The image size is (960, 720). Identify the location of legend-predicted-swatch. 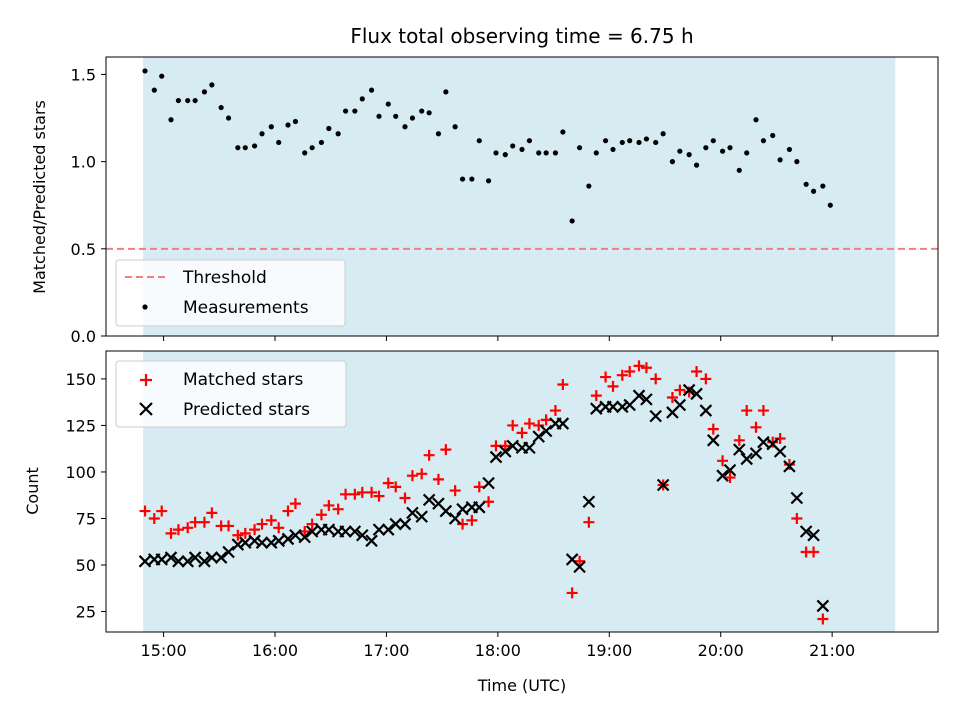
(146, 409).